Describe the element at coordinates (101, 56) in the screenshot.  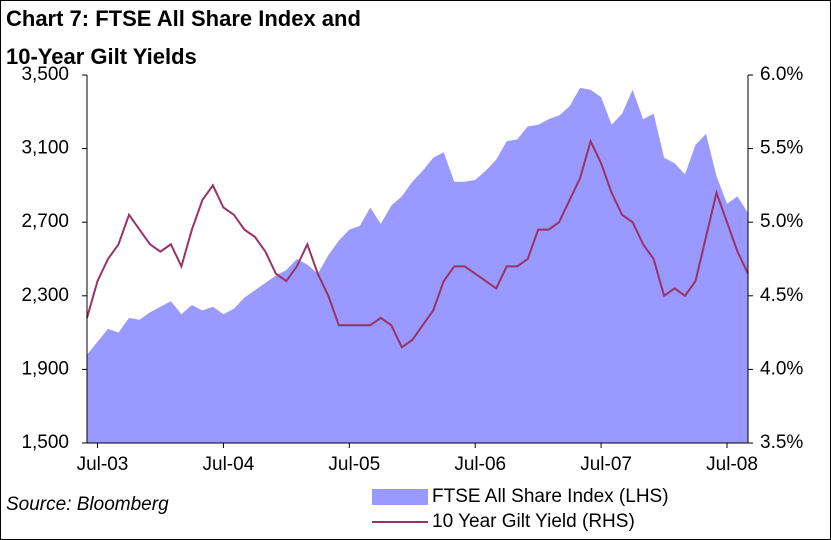
I see `chart-title: 10-Year Gilt Yields` at that location.